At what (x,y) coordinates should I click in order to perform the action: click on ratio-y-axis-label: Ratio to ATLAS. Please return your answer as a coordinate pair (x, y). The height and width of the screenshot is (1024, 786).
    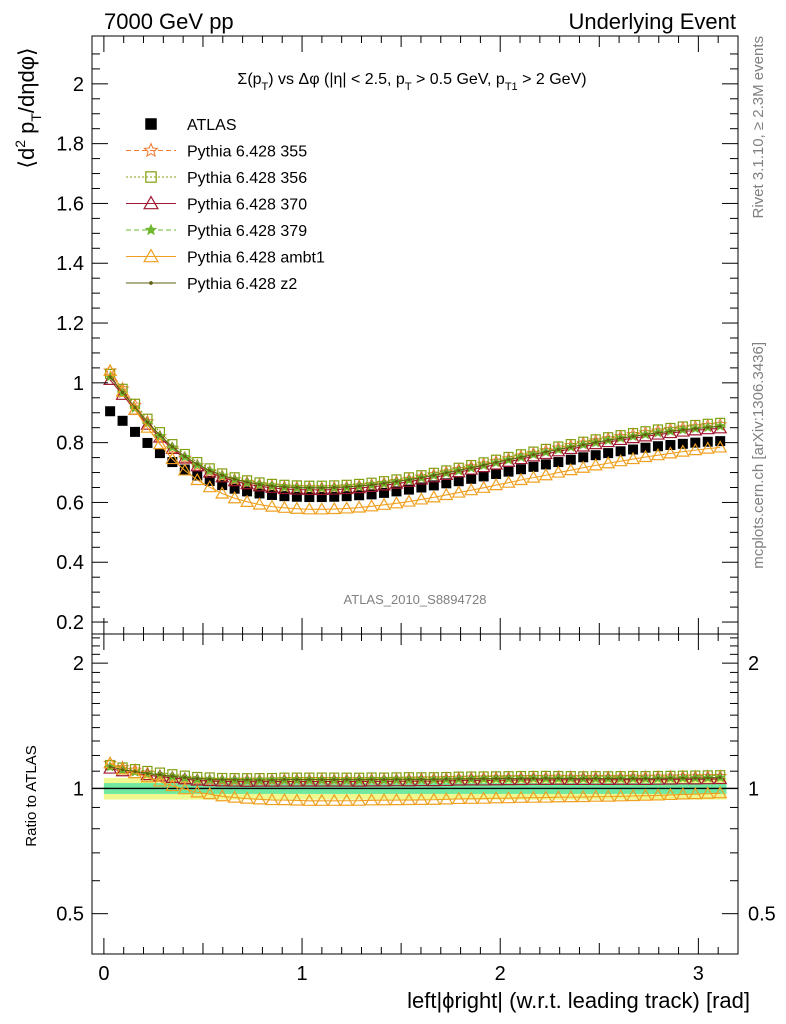
    Looking at the image, I should click on (31, 795).